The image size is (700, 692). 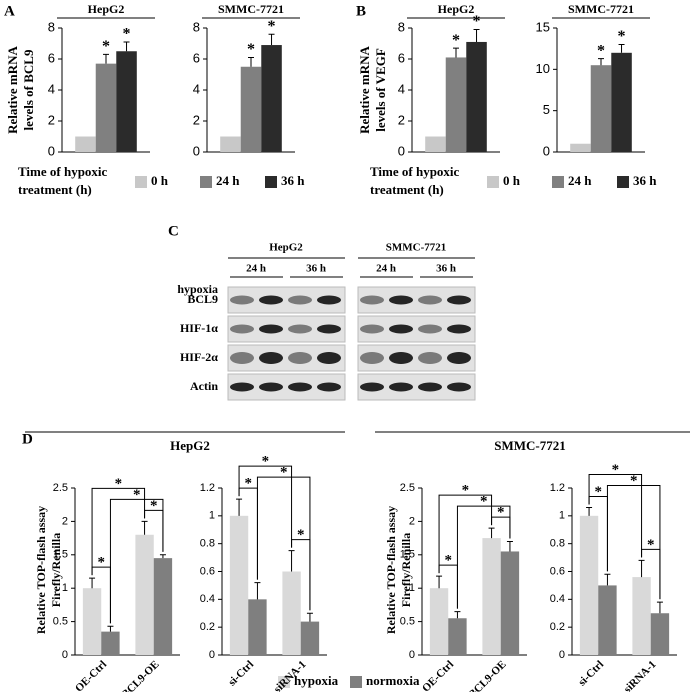 I want to click on legend-title: Time of hypoxic, so click(x=63, y=171).